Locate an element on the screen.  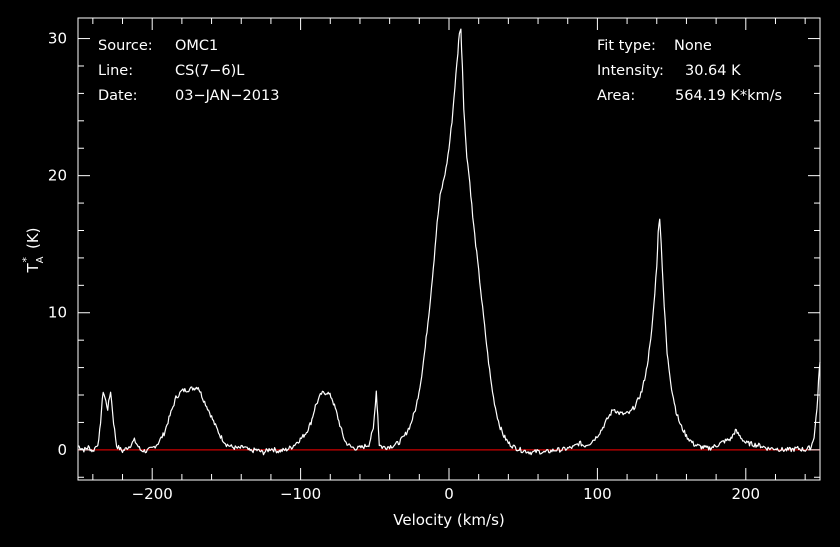
intensity-key: Intensity: is located at coordinates (630, 71).